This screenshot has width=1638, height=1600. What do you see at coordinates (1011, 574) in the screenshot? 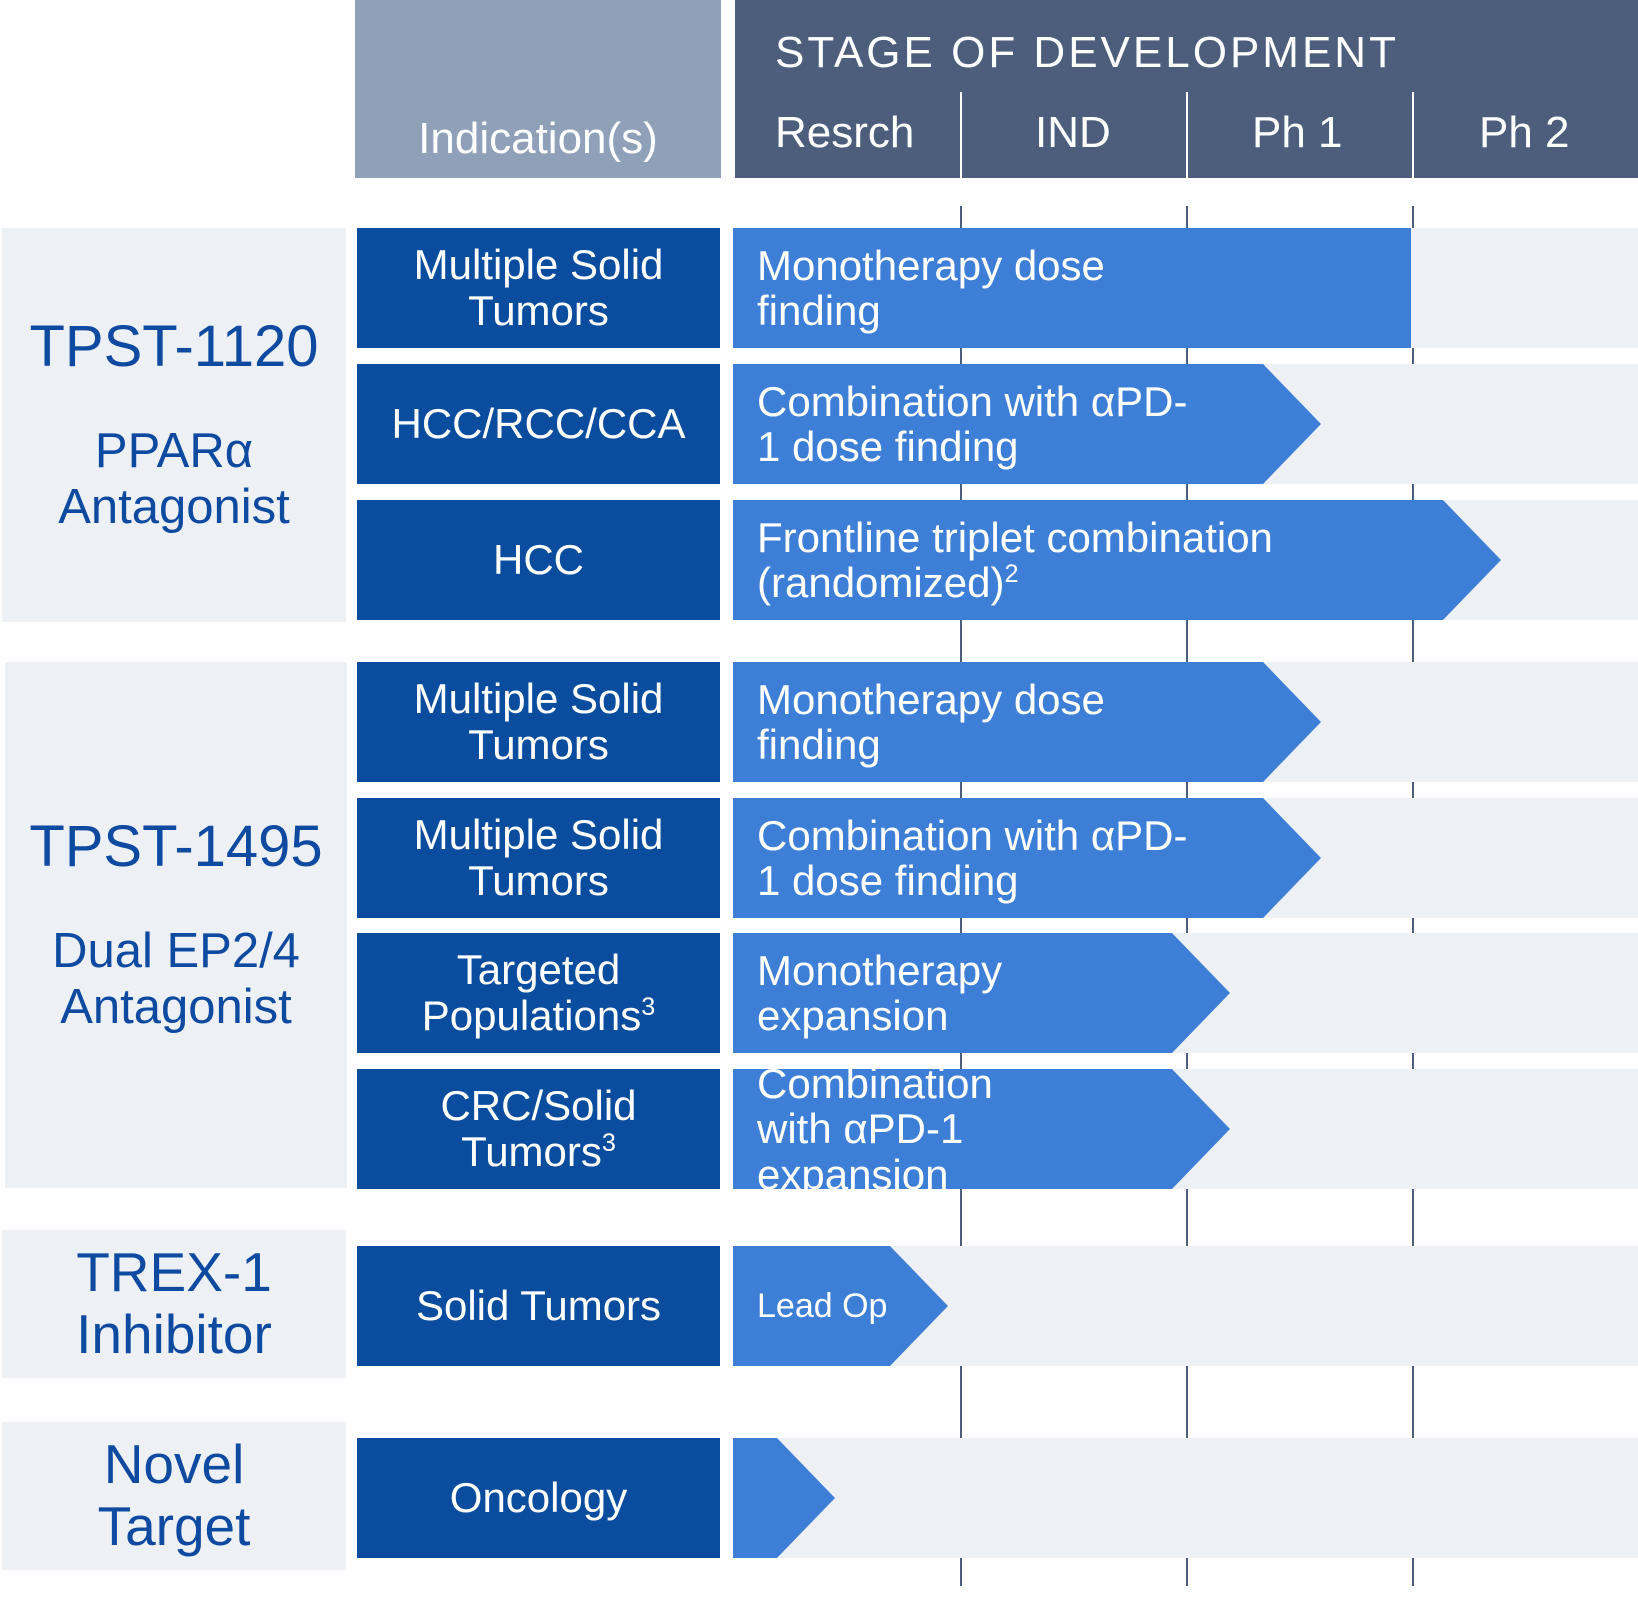
I see `footnote-marker: 2` at bounding box center [1011, 574].